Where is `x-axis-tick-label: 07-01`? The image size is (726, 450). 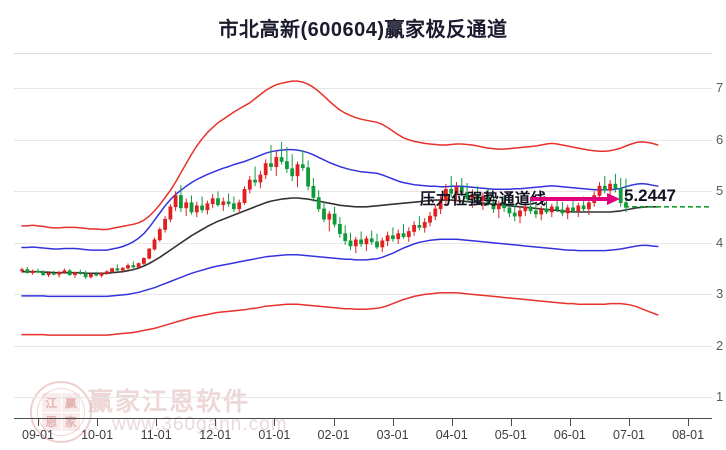 x-axis-tick-label: 07-01 is located at coordinates (629, 435).